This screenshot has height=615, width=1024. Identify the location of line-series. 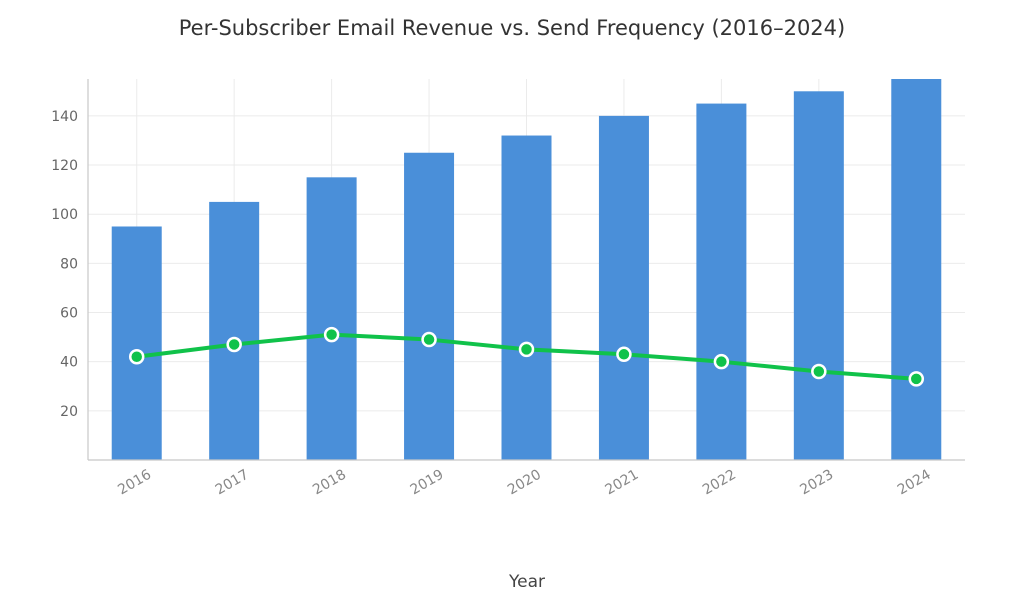
(526, 356).